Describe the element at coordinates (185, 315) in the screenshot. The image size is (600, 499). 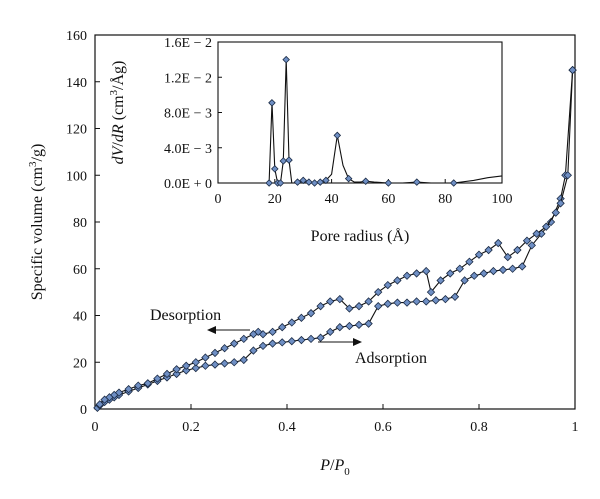
I see `desorption-label: Desorption` at that location.